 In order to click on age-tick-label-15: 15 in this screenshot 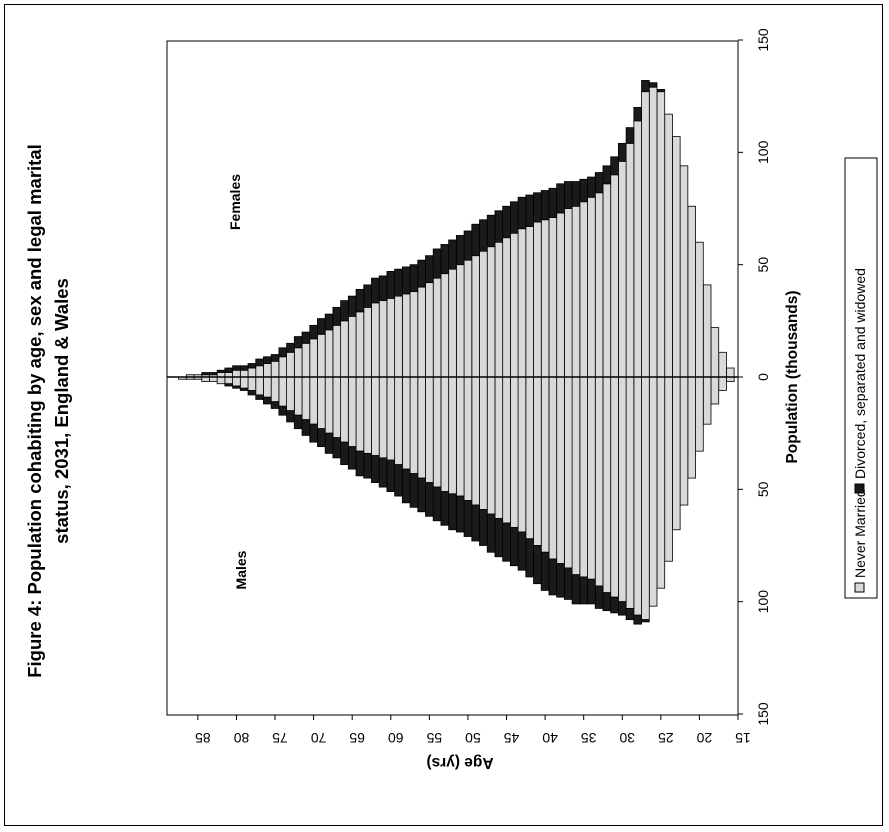, I will do `click(743, 738)`.